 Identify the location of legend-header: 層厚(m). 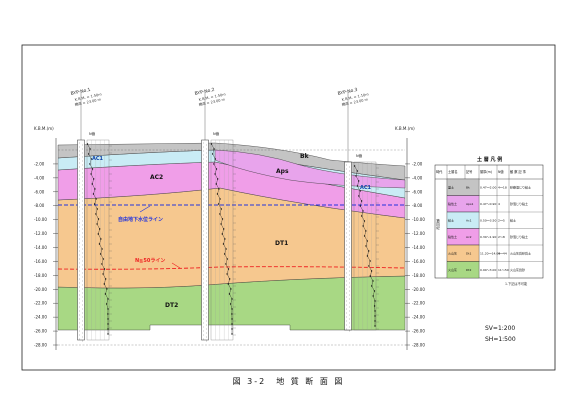
(486, 171).